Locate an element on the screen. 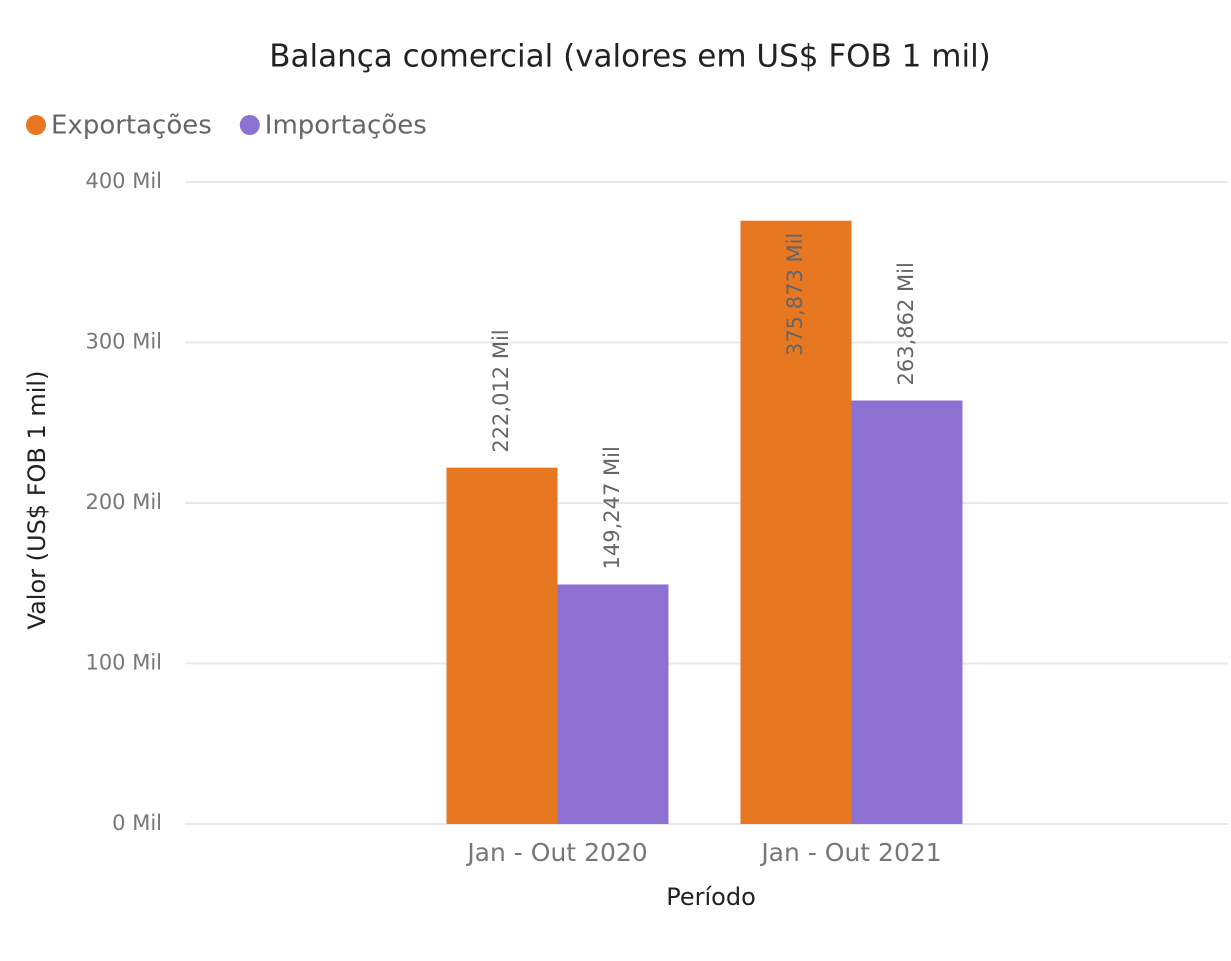 The width and height of the screenshot is (1231, 961). legend-label: Exportações is located at coordinates (131, 126).